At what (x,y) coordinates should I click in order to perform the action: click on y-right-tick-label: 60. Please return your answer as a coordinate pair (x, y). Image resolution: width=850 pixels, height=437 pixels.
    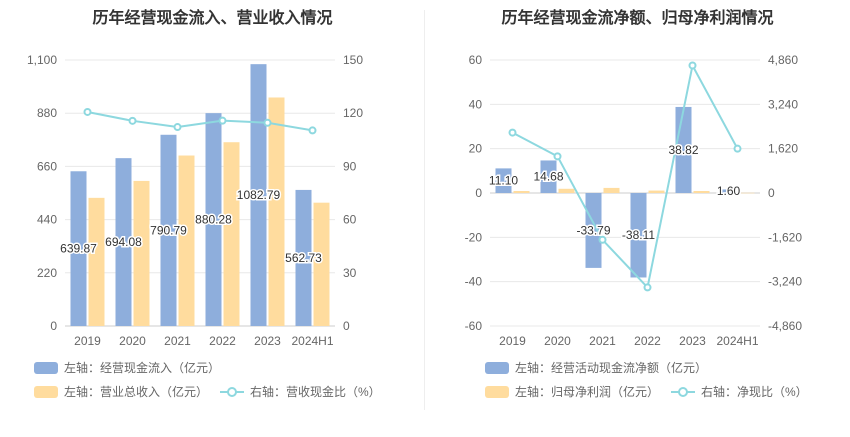
    Looking at the image, I should click on (350, 220).